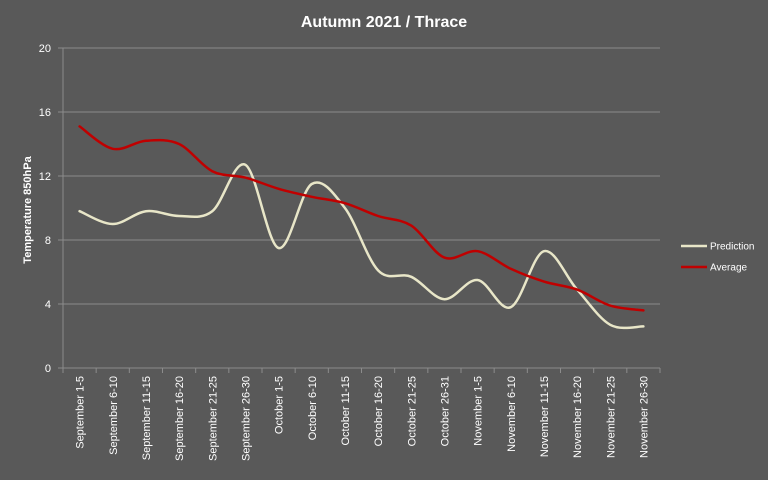 This screenshot has height=480, width=768. Describe the element at coordinates (578, 417) in the screenshot. I see `x-tick-label: November 16-20` at that location.